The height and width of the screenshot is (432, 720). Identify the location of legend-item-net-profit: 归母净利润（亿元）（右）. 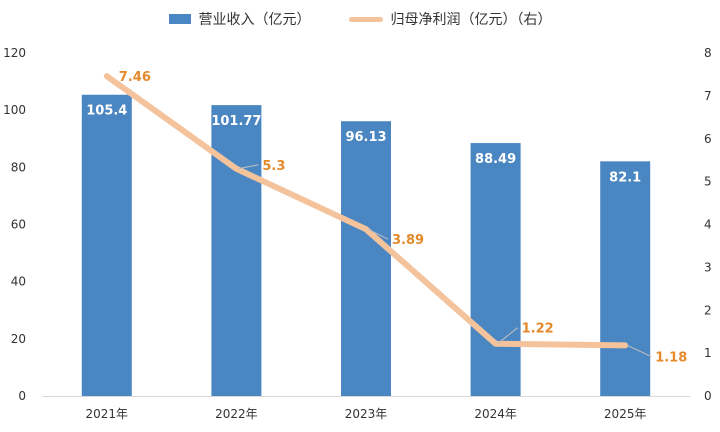
(450, 19).